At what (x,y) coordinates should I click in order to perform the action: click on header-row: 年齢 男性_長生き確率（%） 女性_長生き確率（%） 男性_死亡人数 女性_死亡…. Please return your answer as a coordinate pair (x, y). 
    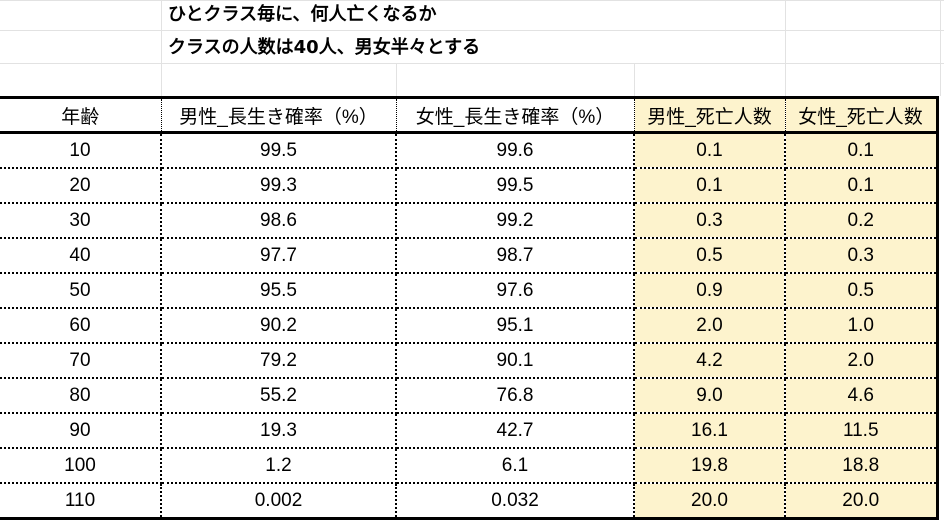
    Looking at the image, I should click on (469, 115).